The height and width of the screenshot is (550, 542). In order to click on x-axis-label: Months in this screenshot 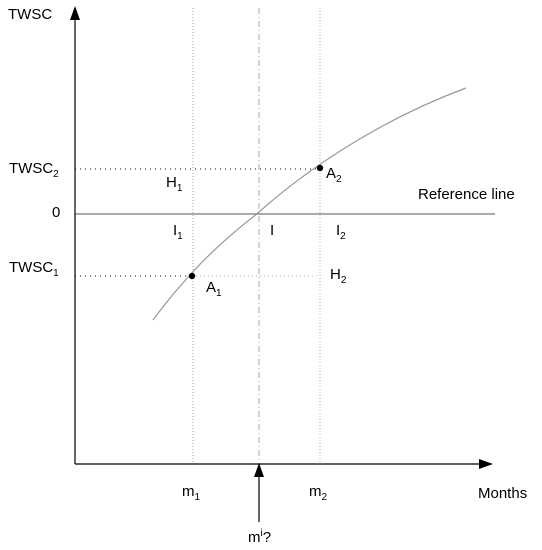, I will do `click(502, 493)`.